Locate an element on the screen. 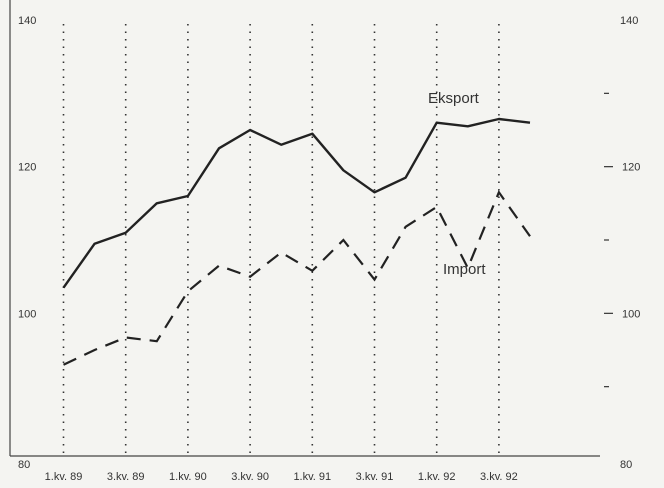 The image size is (664, 488). y-tick-label-right: 140 is located at coordinates (629, 21).